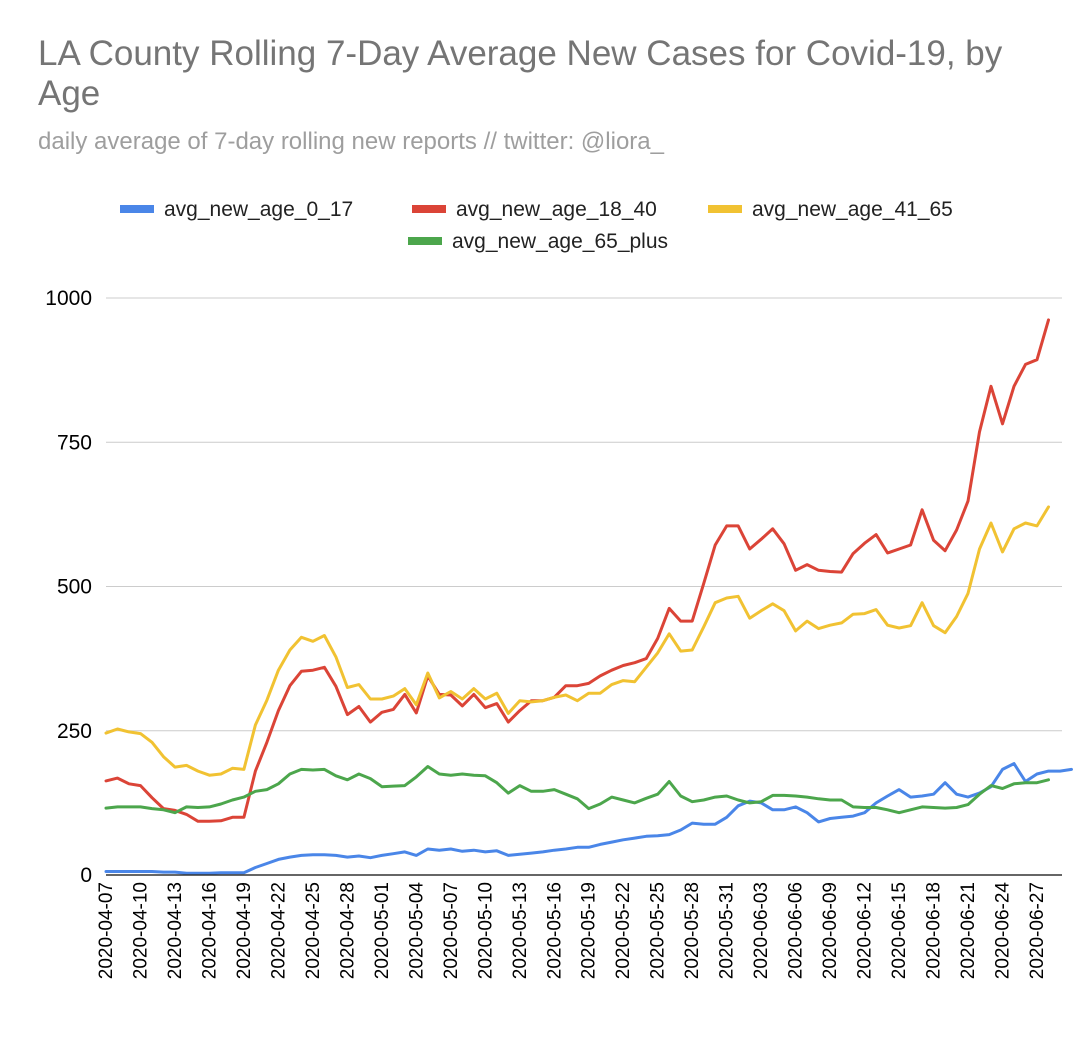 This screenshot has width=1090, height=1044. I want to click on x-tick-label: 2020-05-13, so click(520, 930).